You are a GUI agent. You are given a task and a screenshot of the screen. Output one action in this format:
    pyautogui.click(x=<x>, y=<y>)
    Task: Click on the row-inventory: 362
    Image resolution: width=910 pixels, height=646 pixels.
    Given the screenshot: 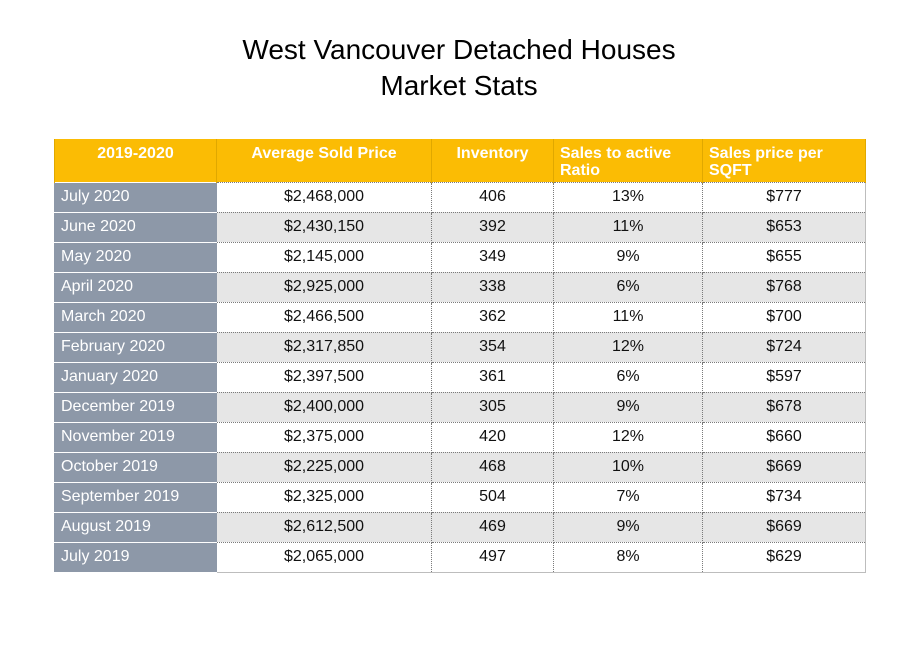 What is the action you would take?
    pyautogui.click(x=492, y=317)
    